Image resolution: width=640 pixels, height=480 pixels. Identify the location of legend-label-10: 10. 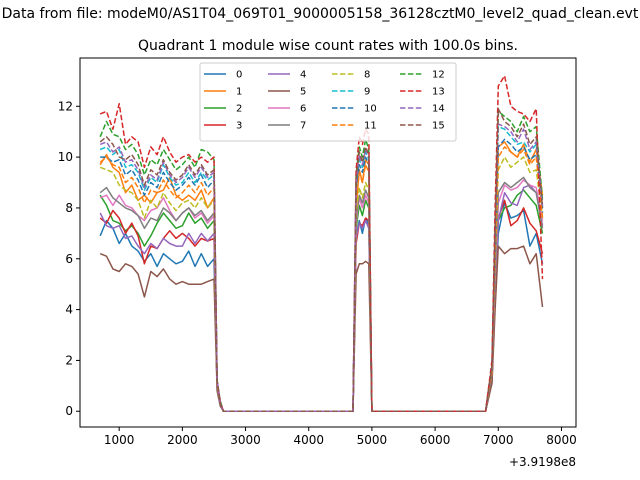
(370, 109).